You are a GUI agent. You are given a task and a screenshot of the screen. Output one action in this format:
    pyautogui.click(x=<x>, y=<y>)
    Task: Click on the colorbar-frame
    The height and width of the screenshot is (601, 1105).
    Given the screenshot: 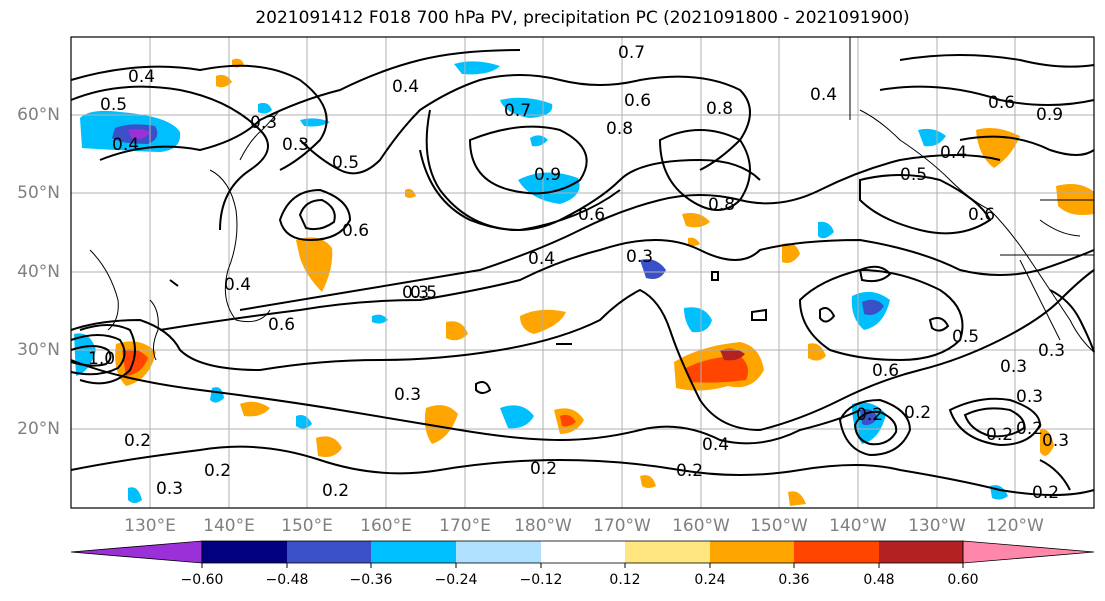 What is the action you would take?
    pyautogui.click(x=582, y=552)
    